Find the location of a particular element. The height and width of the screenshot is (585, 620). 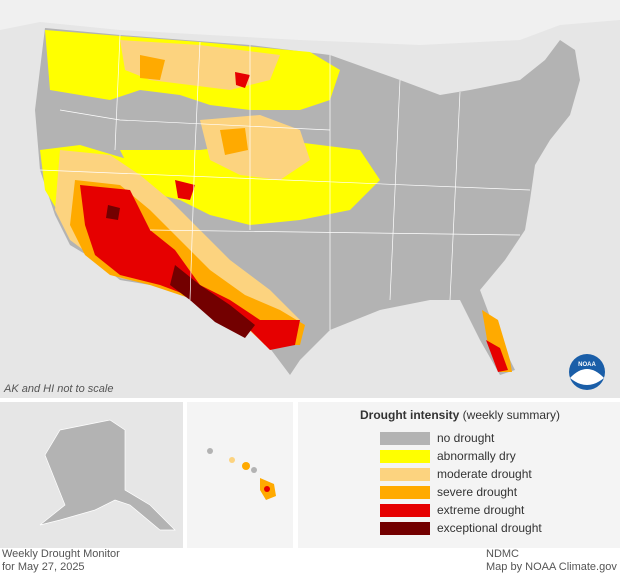

legend-label: exceptional drought is located at coordinates (489, 528).